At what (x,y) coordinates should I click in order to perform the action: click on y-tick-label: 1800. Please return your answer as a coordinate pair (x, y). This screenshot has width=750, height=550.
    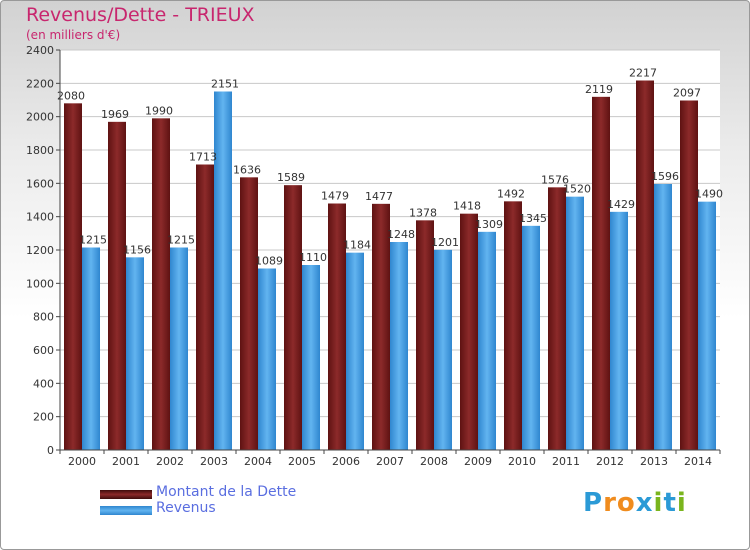
    Looking at the image, I should click on (40, 150).